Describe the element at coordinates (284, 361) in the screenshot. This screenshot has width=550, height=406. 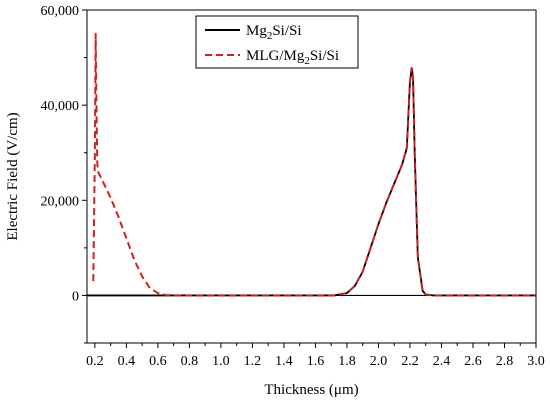
I see `x-tick-label: 1.4` at that location.